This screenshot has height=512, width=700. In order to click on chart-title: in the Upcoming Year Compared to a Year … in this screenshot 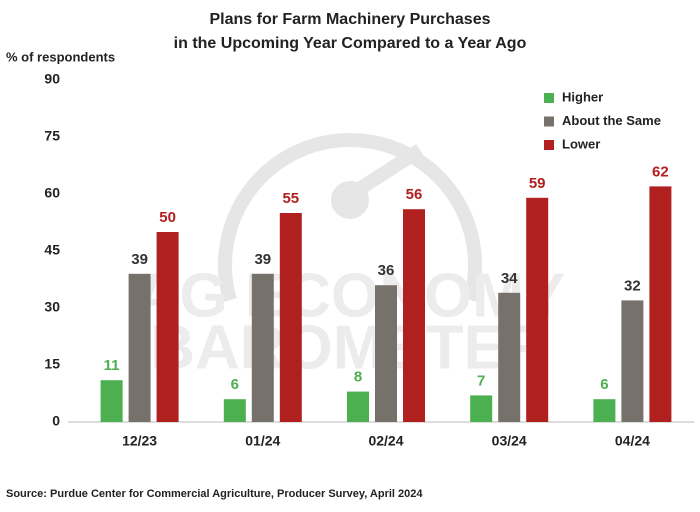, I will do `click(350, 43)`.